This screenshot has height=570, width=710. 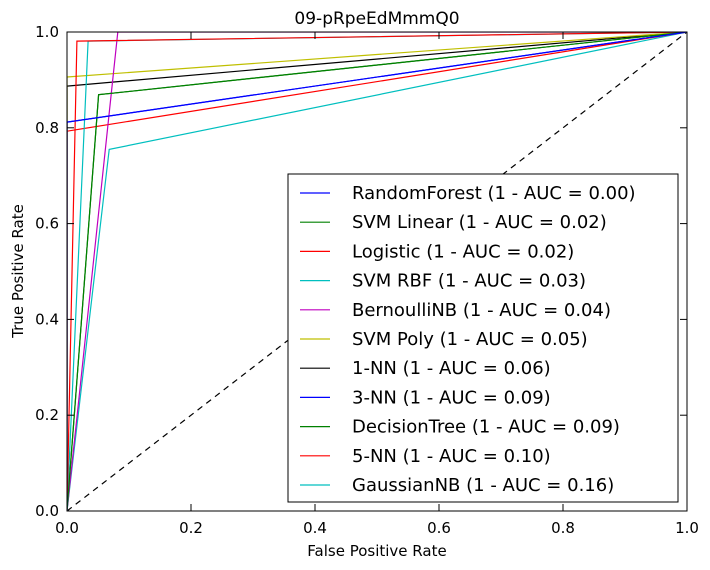 What do you see at coordinates (47, 319) in the screenshot?
I see `y-tick-label: 0.4` at bounding box center [47, 319].